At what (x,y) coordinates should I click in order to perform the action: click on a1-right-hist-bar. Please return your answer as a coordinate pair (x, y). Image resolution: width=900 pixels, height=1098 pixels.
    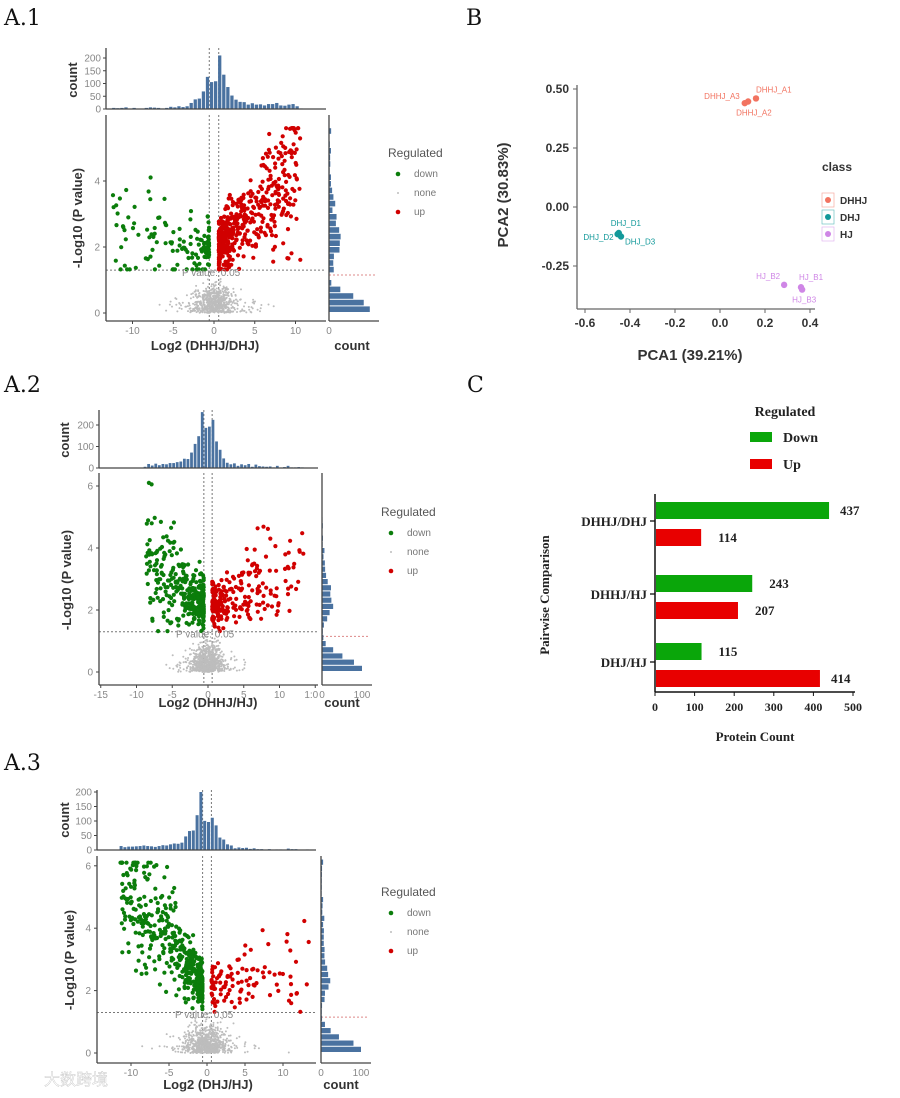
    Looking at the image, I should click on (331, 263).